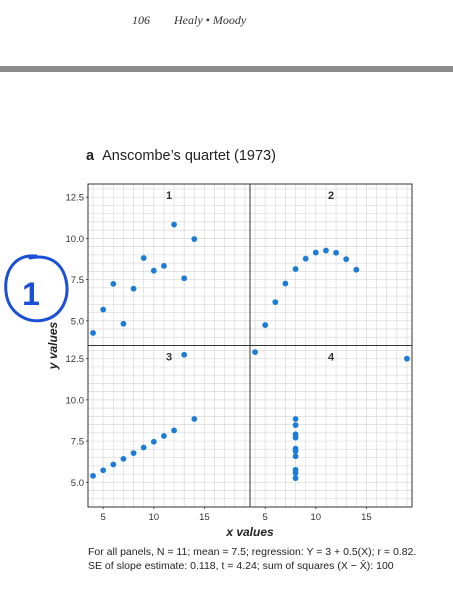 The width and height of the screenshot is (453, 598). Describe the element at coordinates (331, 196) in the screenshot. I see `panel-label-2: 2` at that location.